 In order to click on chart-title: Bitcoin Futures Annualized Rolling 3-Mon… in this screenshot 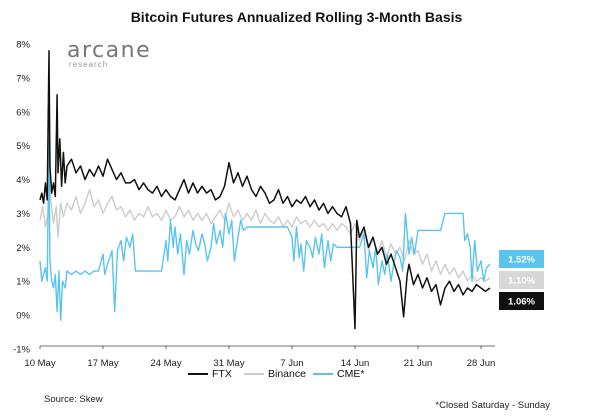, I will do `click(296, 17)`.